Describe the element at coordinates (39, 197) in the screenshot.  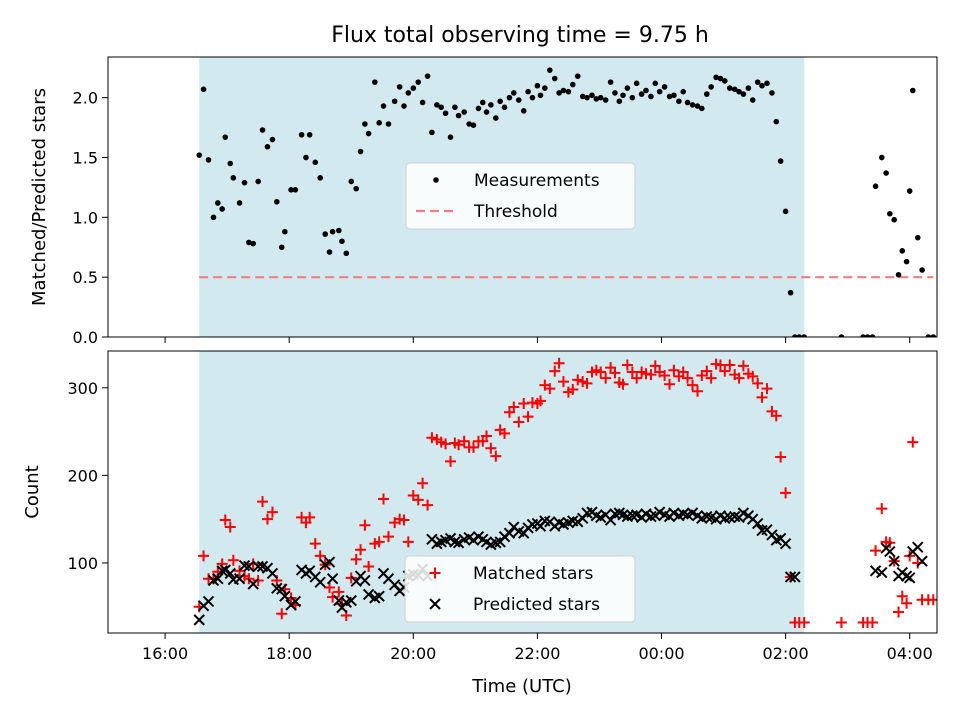
I see `top-y-axis-label: Matched/Predicted stars` at that location.